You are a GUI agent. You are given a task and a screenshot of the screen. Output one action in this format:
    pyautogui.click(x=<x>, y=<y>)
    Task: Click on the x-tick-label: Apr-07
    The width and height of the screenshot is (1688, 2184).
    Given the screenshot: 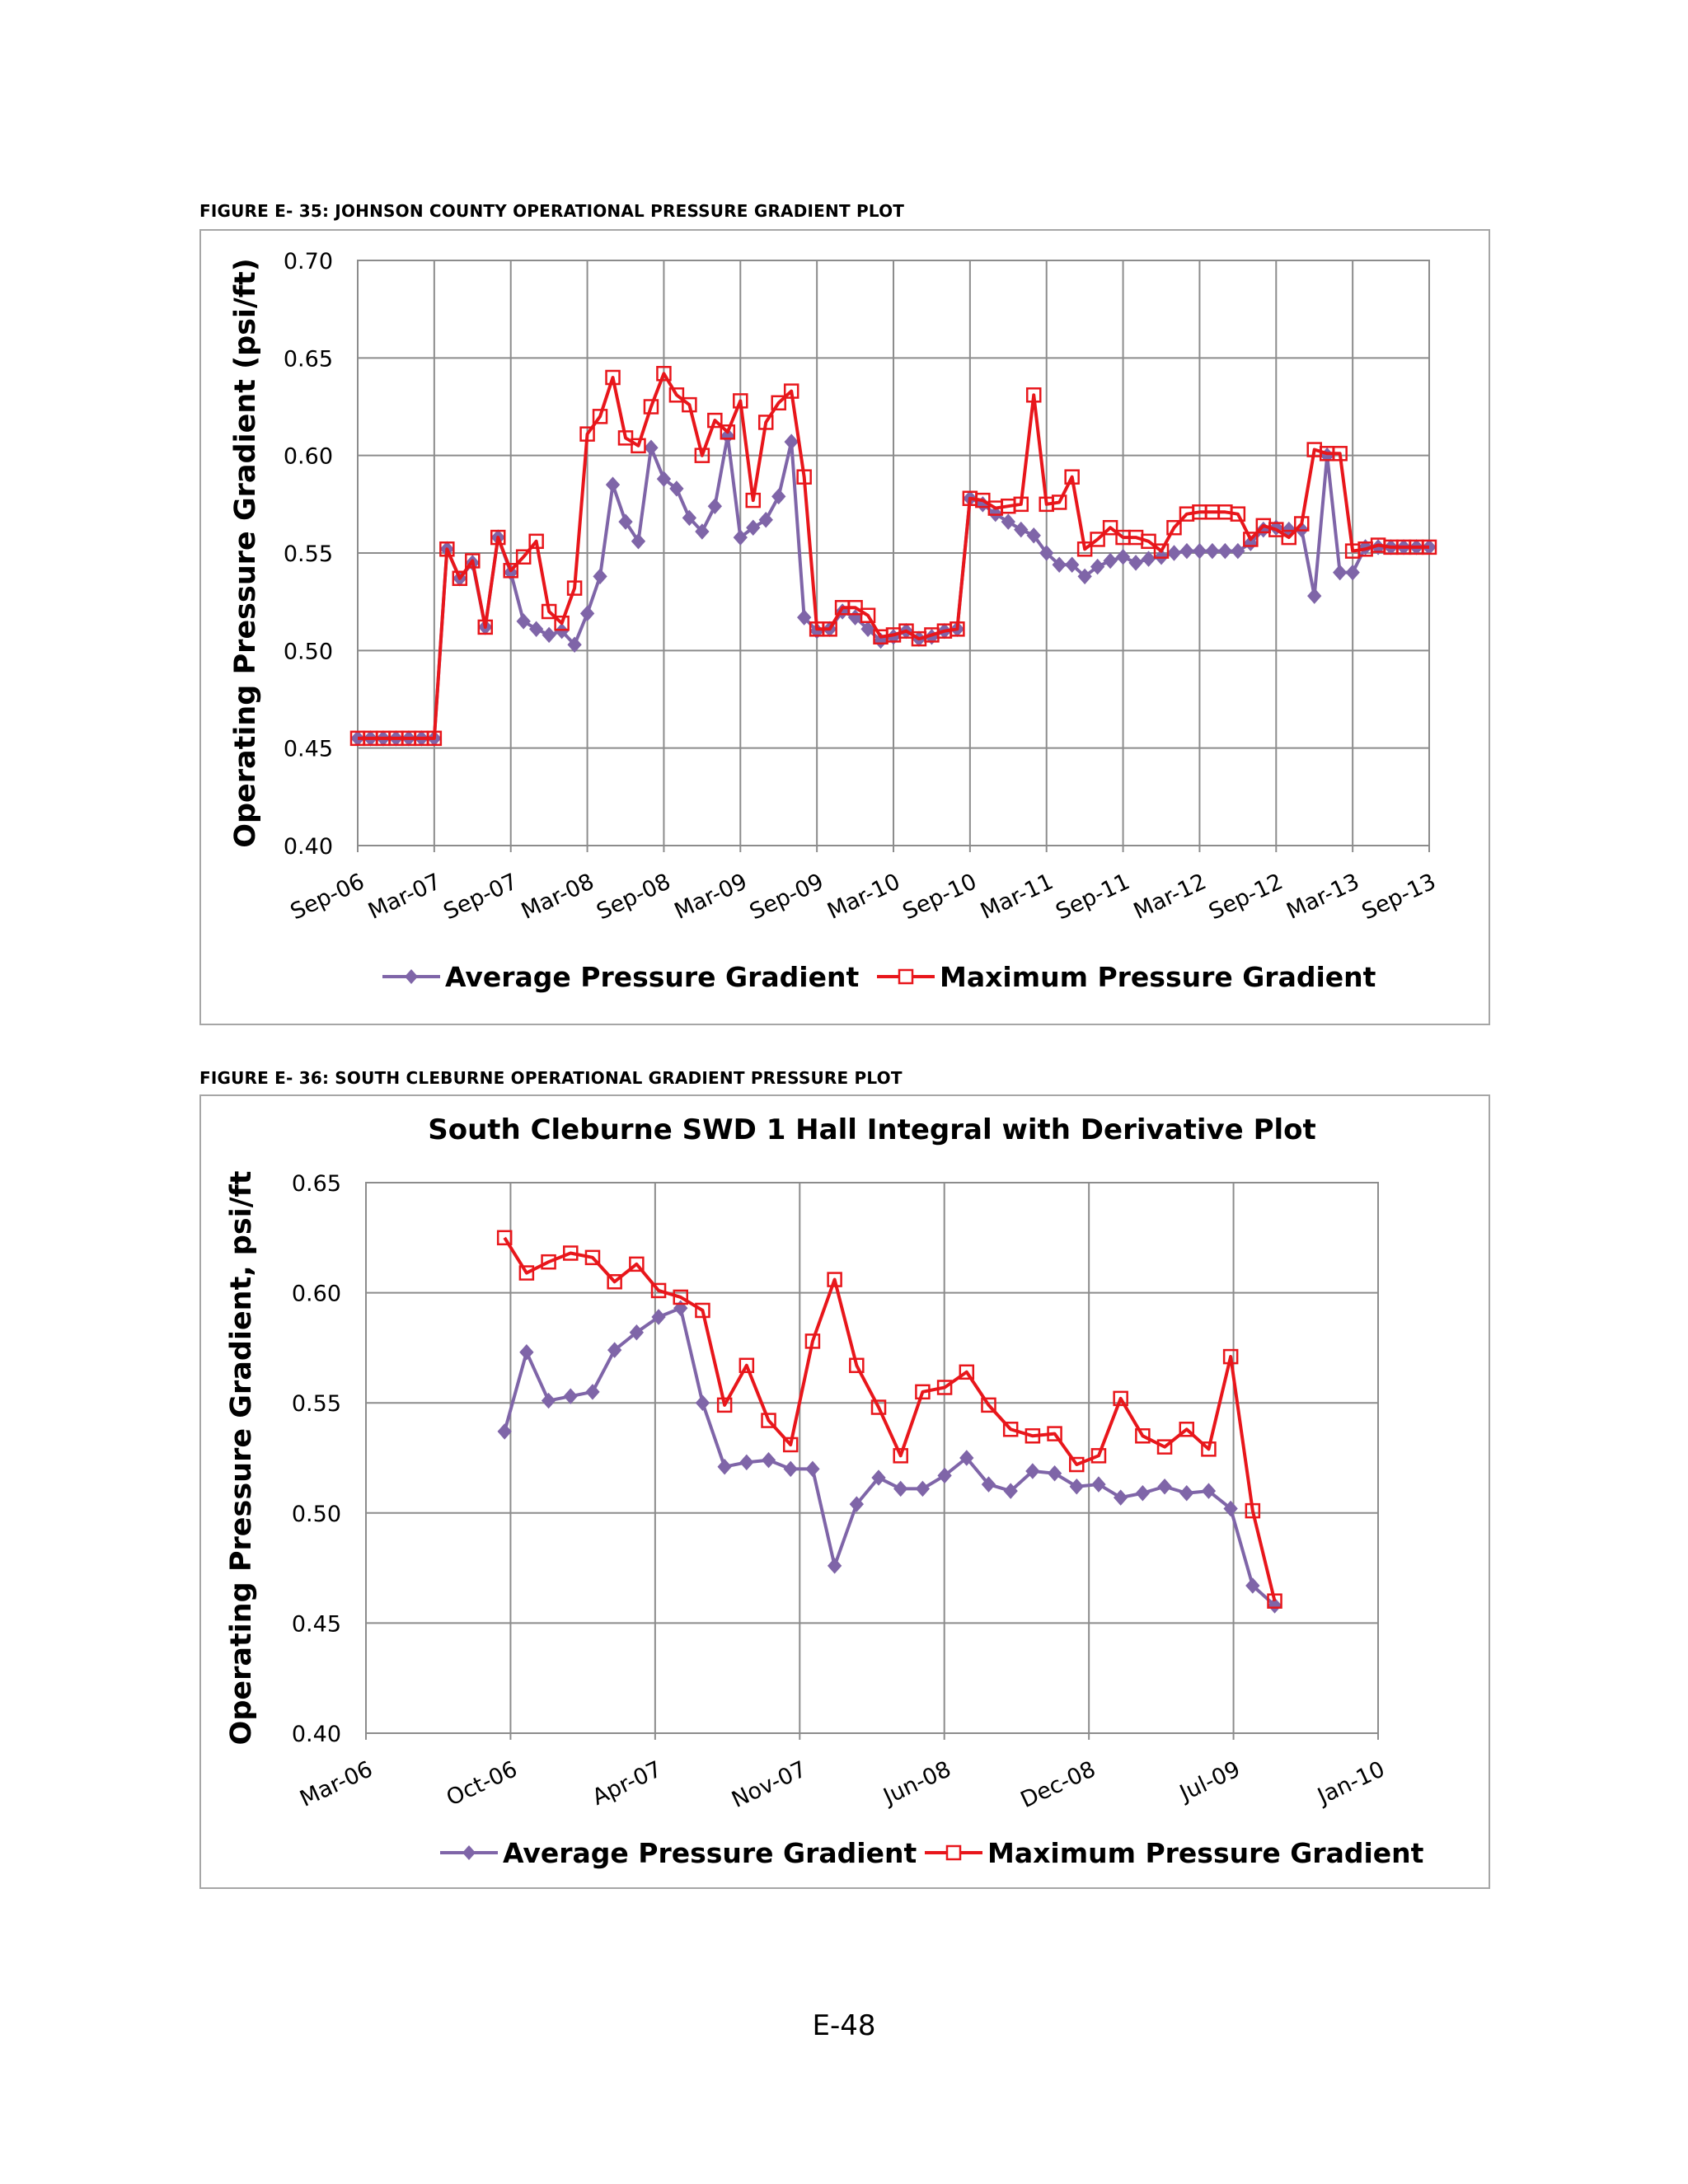 What is the action you would take?
    pyautogui.click(x=627, y=1783)
    